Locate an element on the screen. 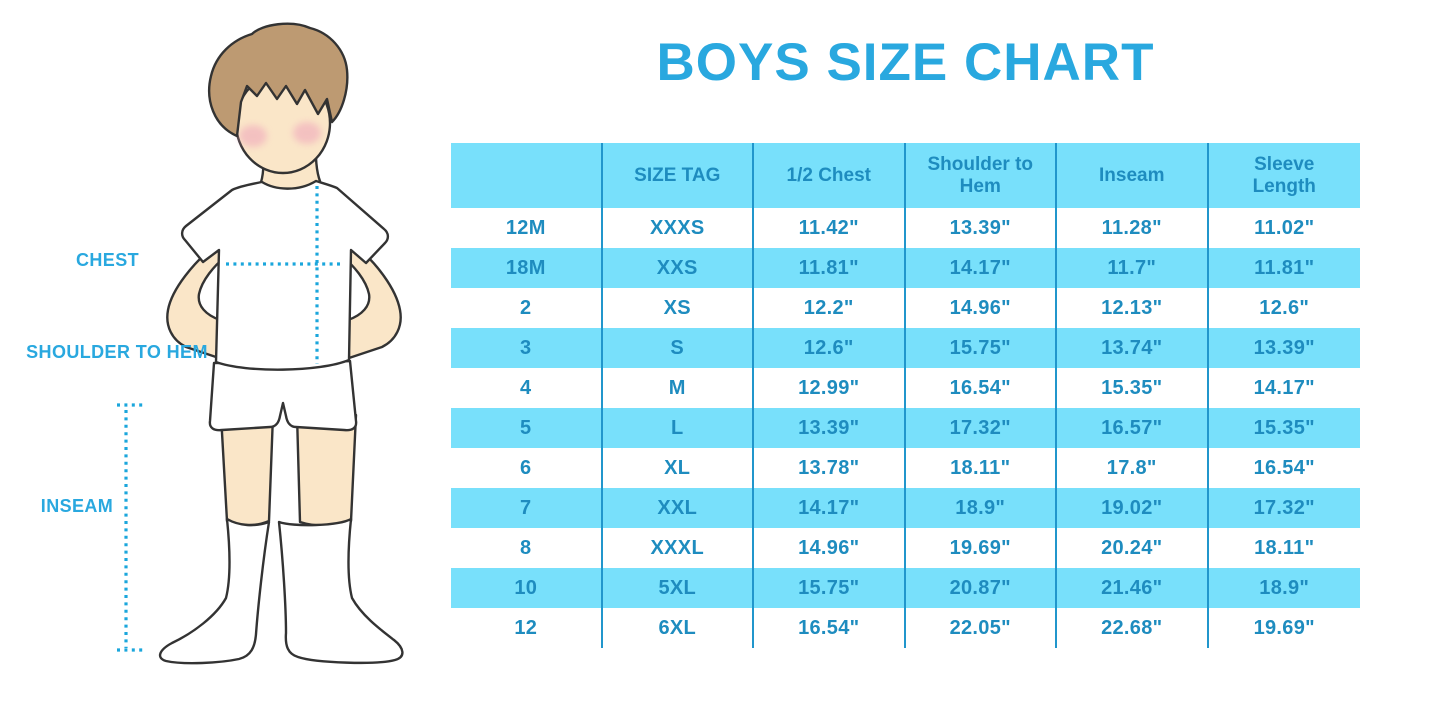 Image resolution: width=1445 pixels, height=723 pixels. table-cell: 16.57" is located at coordinates (1133, 428).